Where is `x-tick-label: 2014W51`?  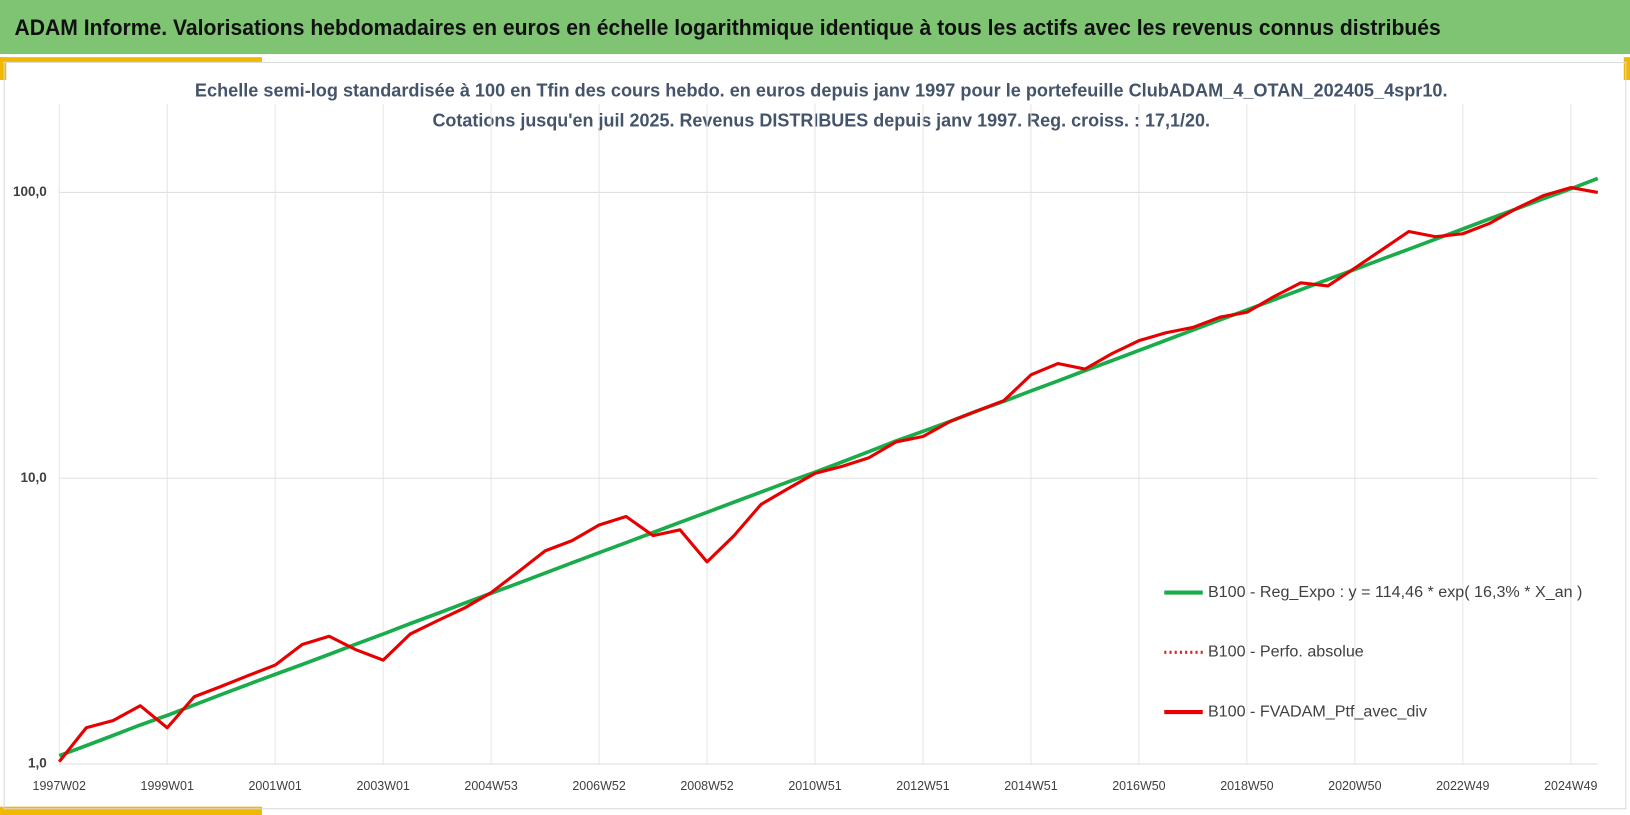 x-tick-label: 2014W51 is located at coordinates (1030, 786).